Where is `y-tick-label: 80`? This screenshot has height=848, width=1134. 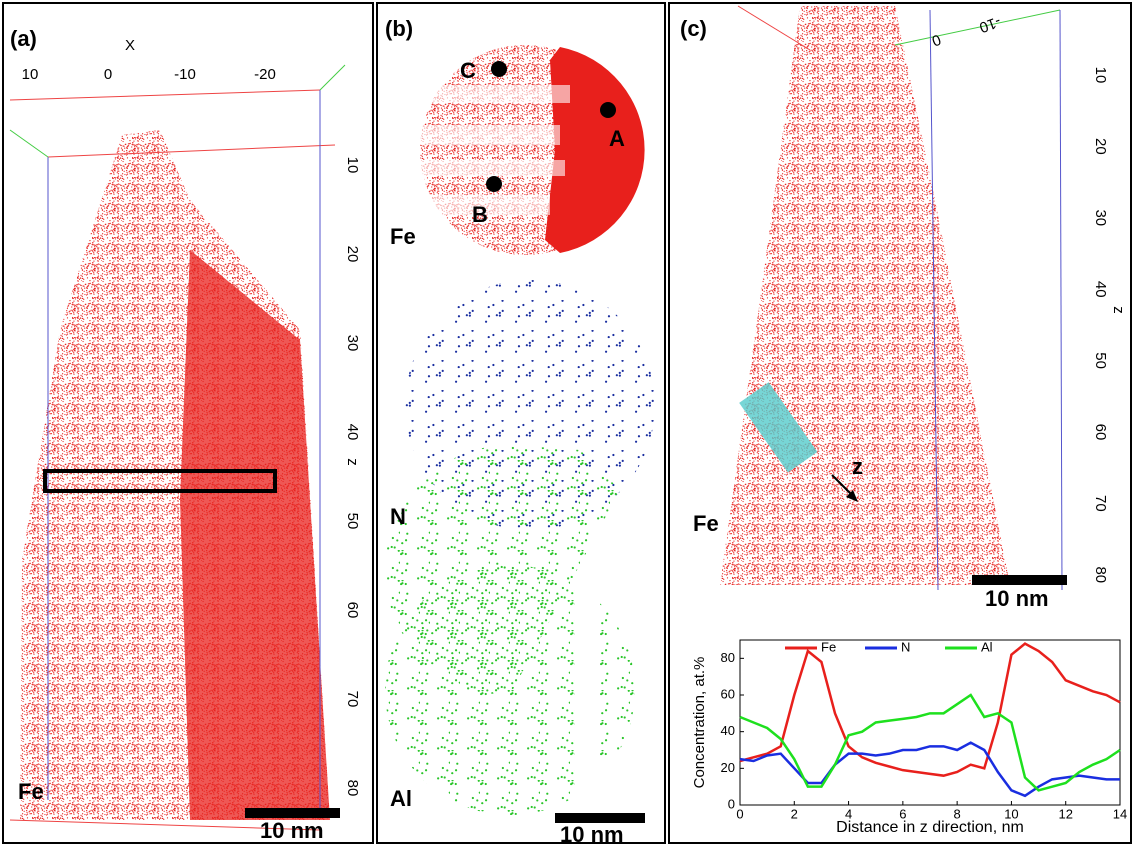 y-tick-label: 80 is located at coordinates (728, 657).